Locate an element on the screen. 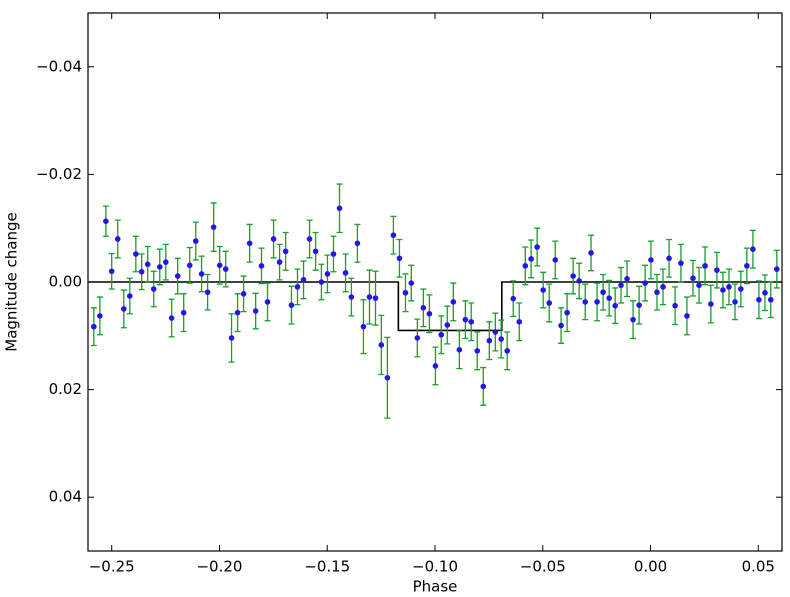 The width and height of the screenshot is (790, 597). x-tick-label: 0.05 is located at coordinates (758, 567).